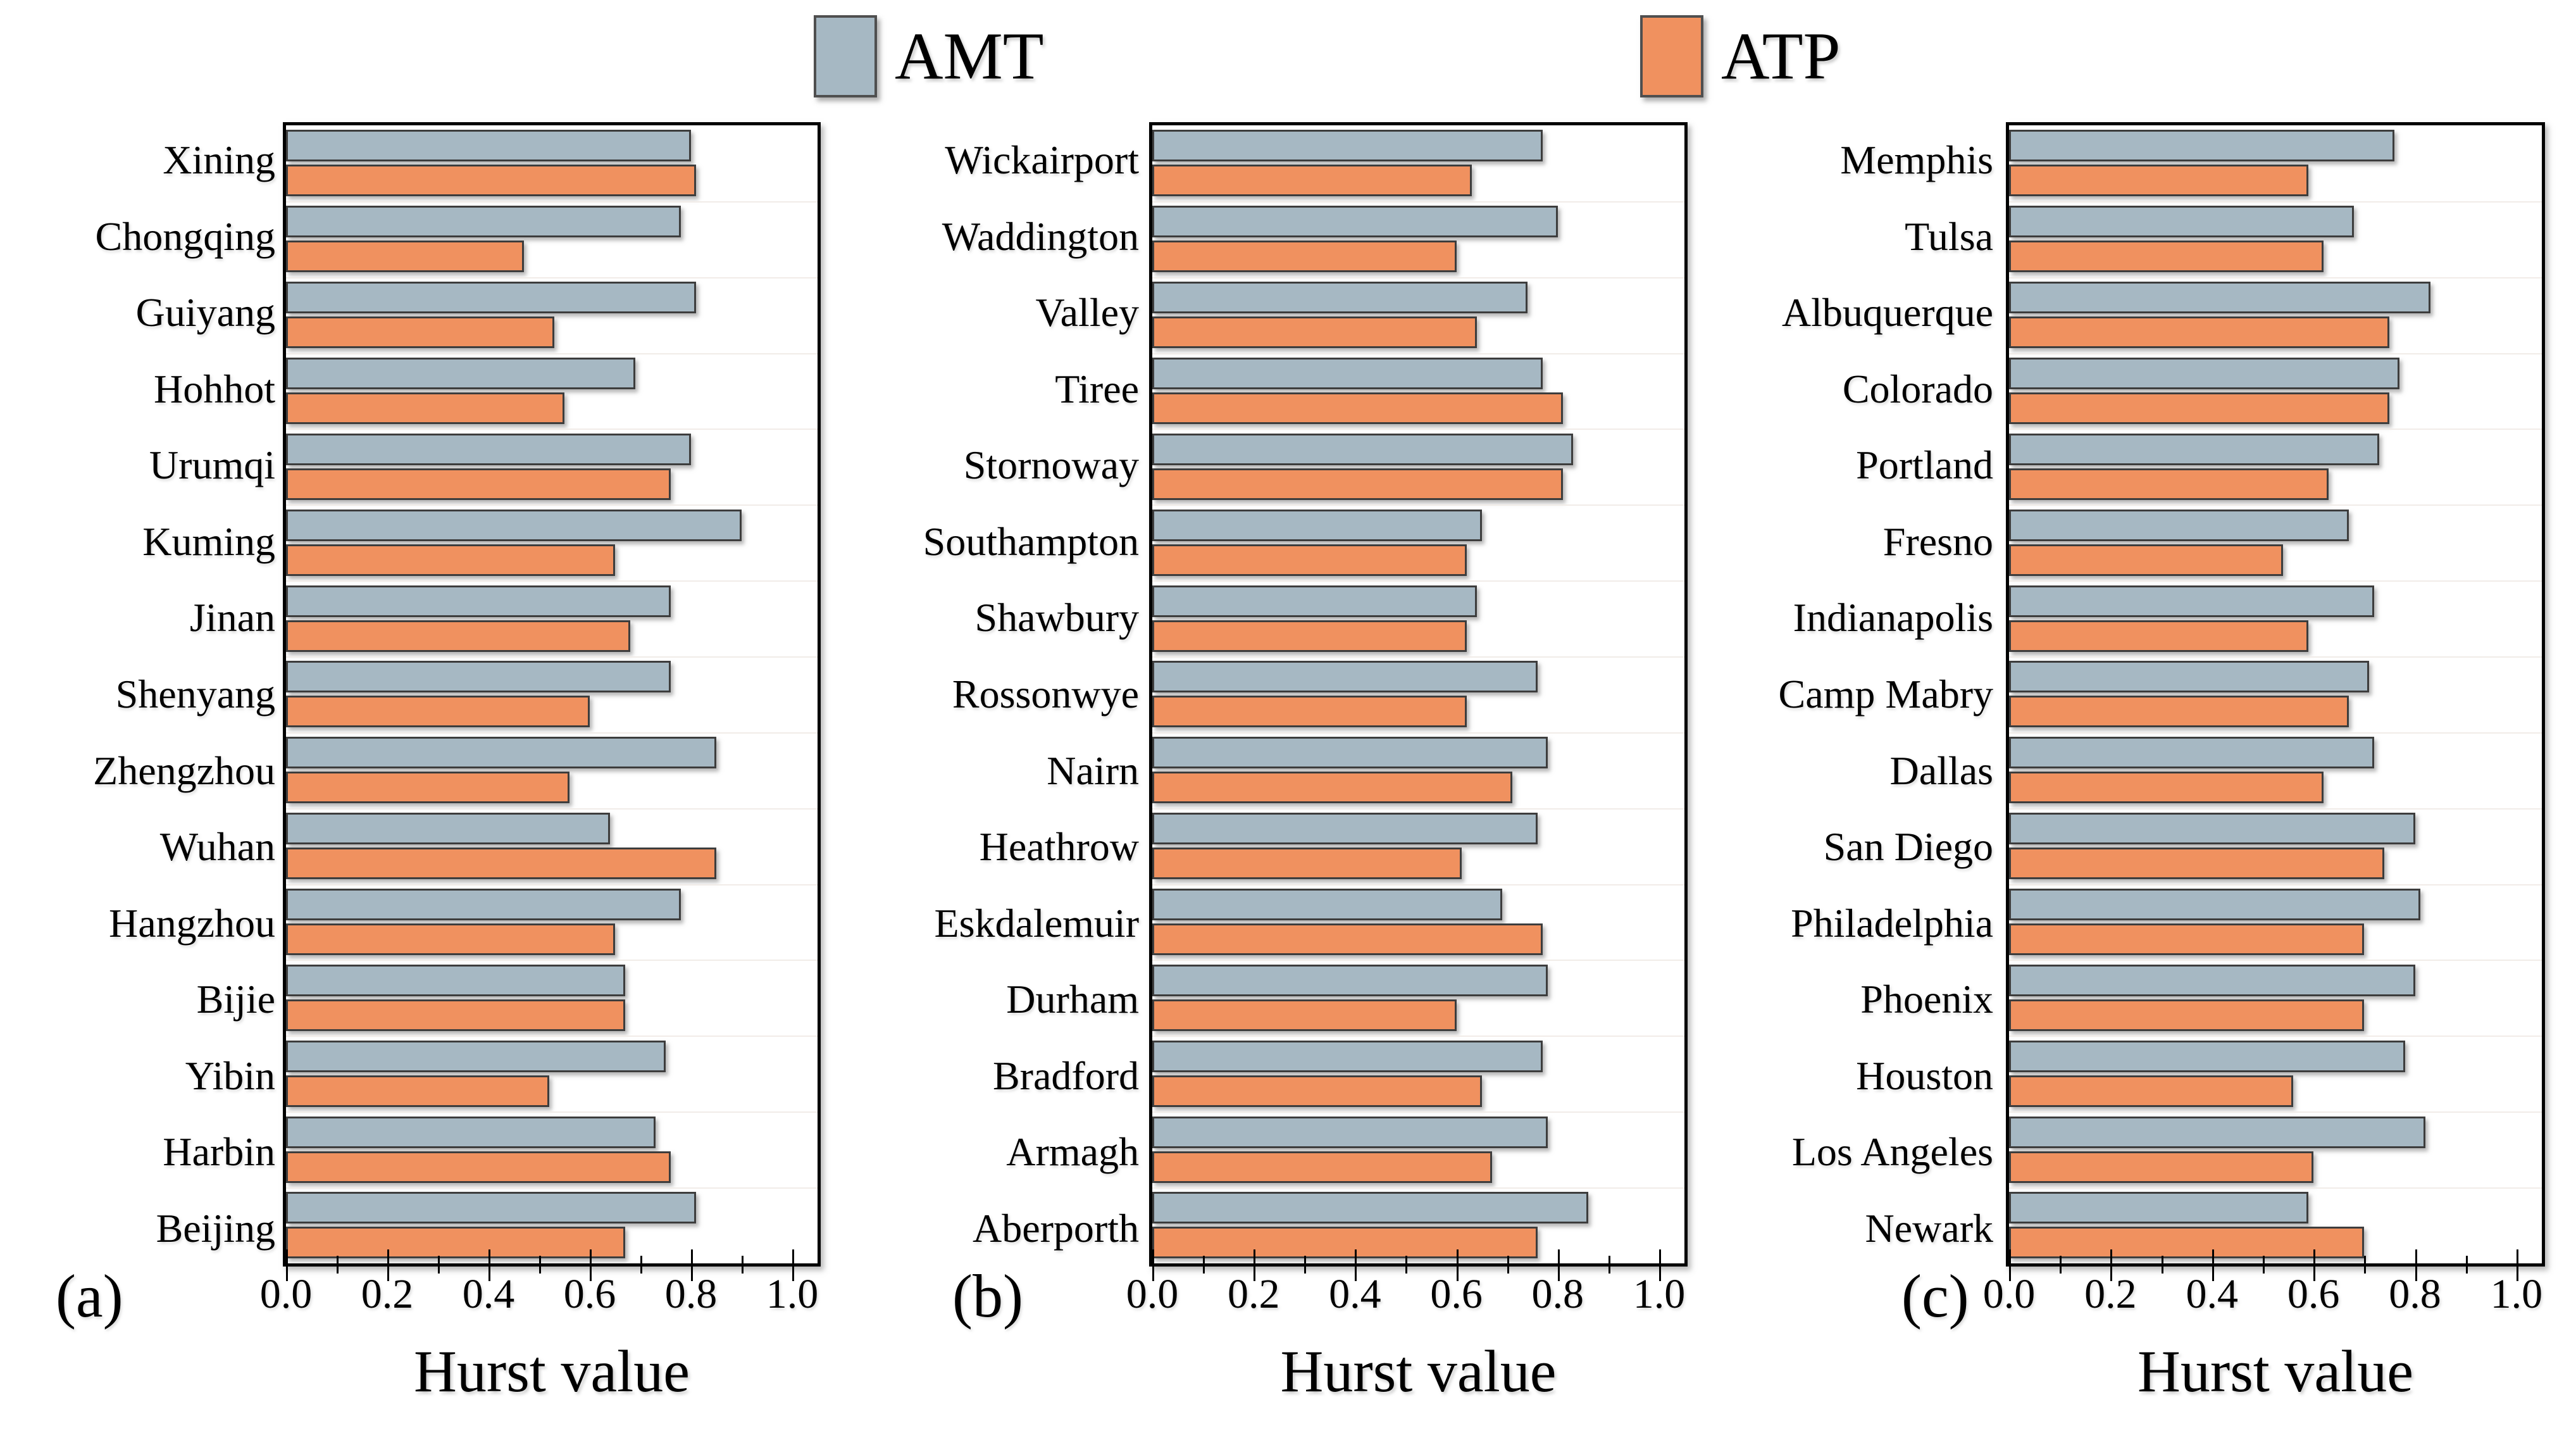 The image size is (2576, 1433). I want to click on atp-bar-Waddington, so click(1304, 257).